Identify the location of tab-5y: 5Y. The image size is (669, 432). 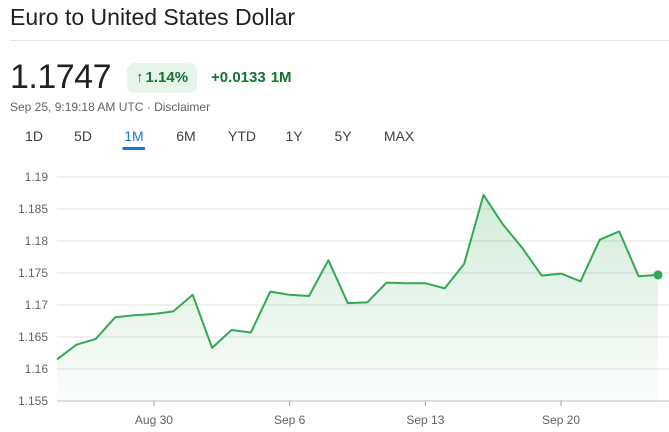
(343, 136).